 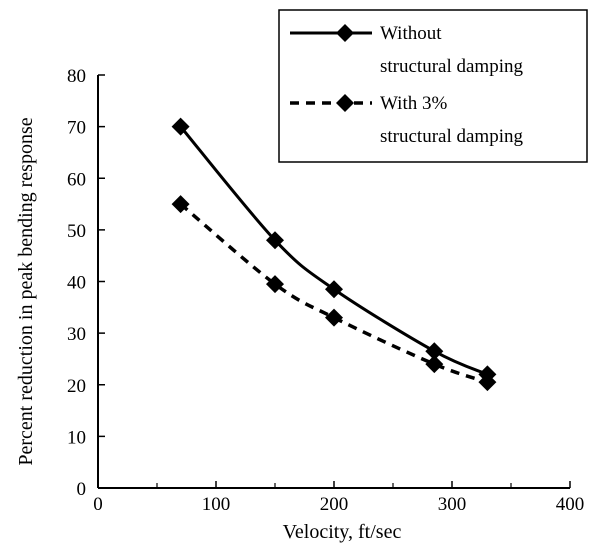 What do you see at coordinates (76, 128) in the screenshot?
I see `y-tick-label: 70` at bounding box center [76, 128].